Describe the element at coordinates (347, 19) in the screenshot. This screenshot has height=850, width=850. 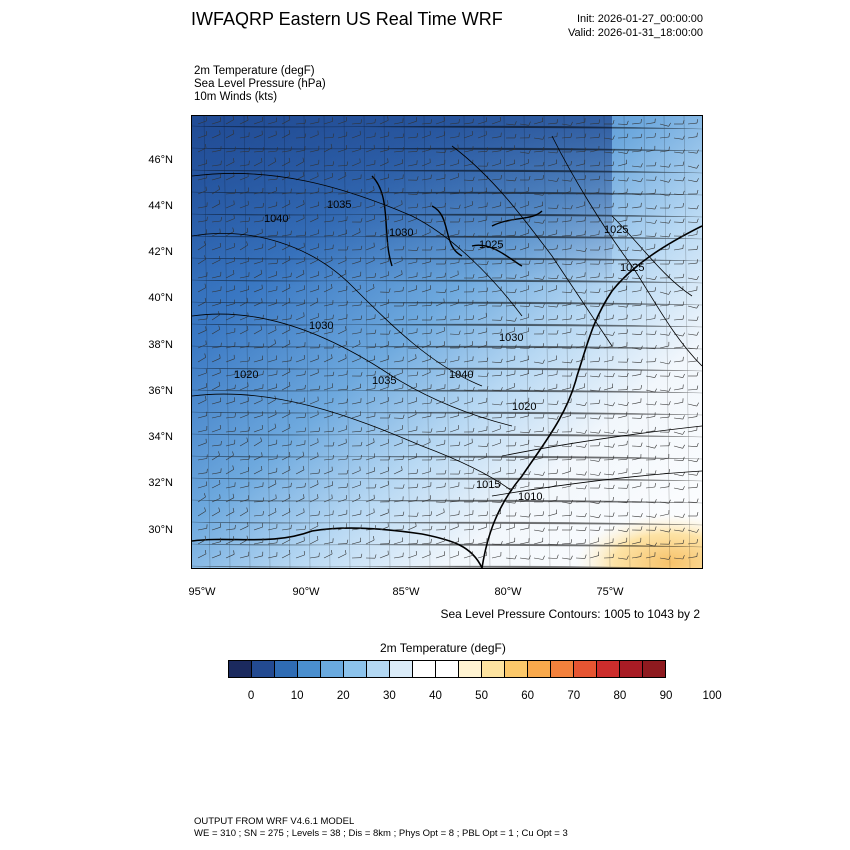
I see `page-title: IWFAQRP Eastern US Real Time WRF` at that location.